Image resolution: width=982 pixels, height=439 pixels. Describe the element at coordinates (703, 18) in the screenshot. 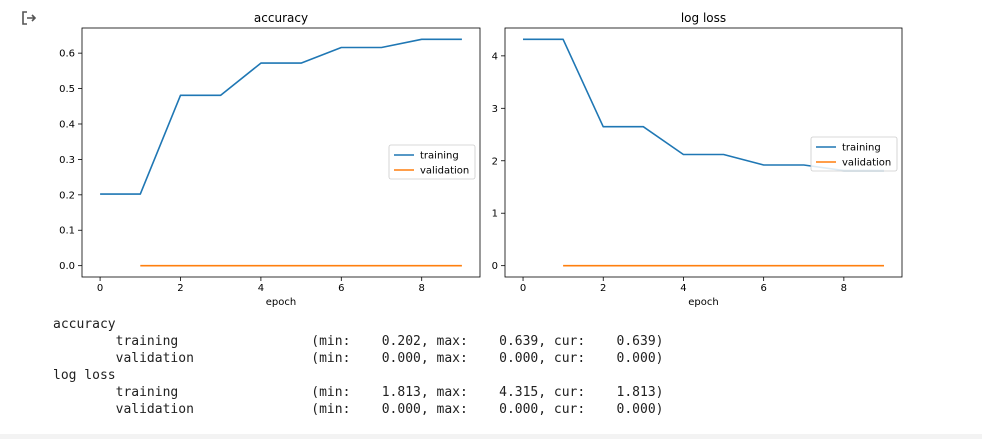

I see `chart-title: log loss` at that location.